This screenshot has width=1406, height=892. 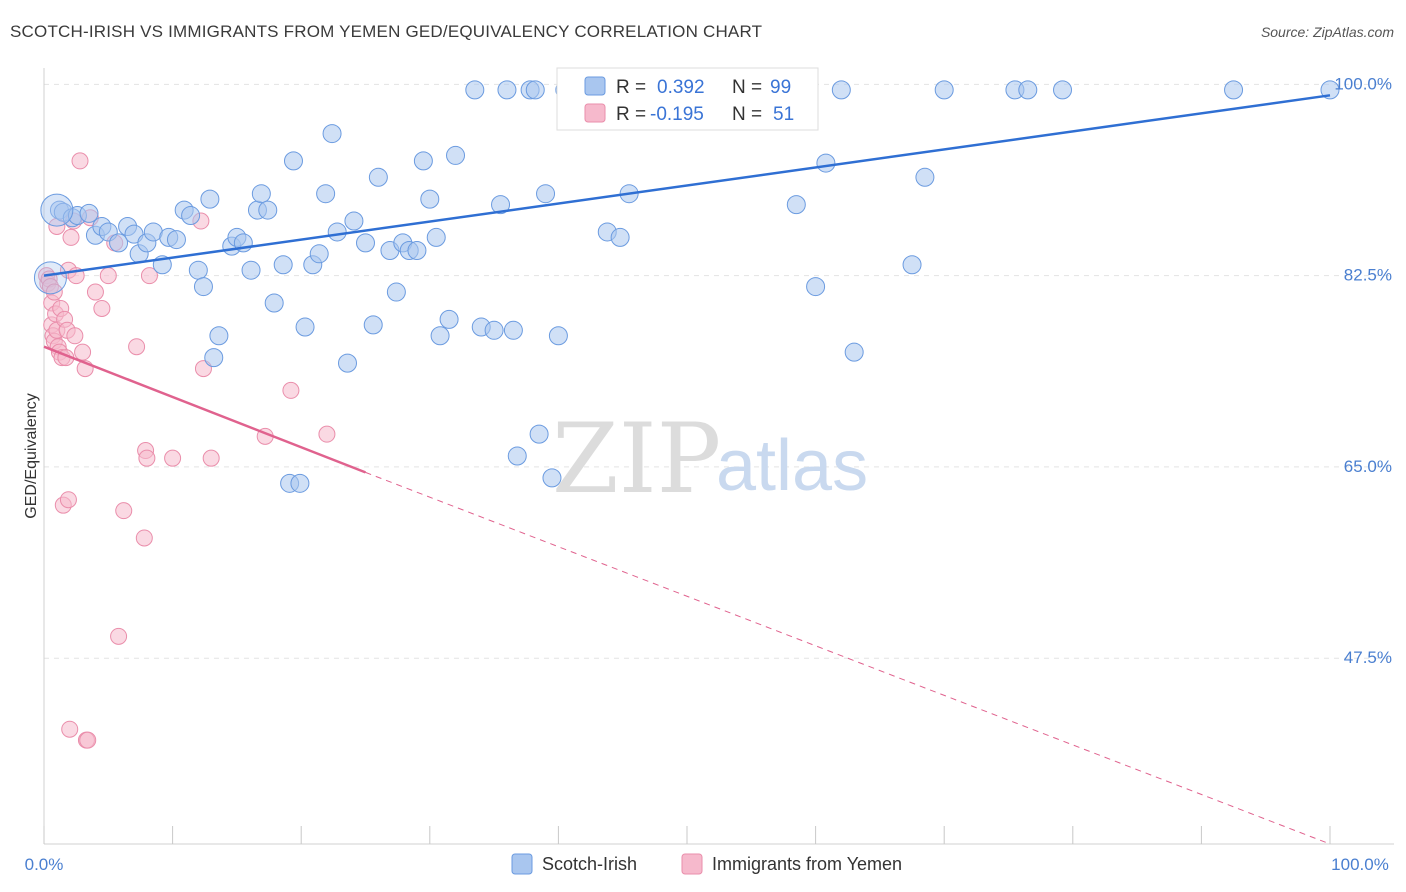 I want to click on legend-r-value-2: -0.195, so click(x=677, y=114).